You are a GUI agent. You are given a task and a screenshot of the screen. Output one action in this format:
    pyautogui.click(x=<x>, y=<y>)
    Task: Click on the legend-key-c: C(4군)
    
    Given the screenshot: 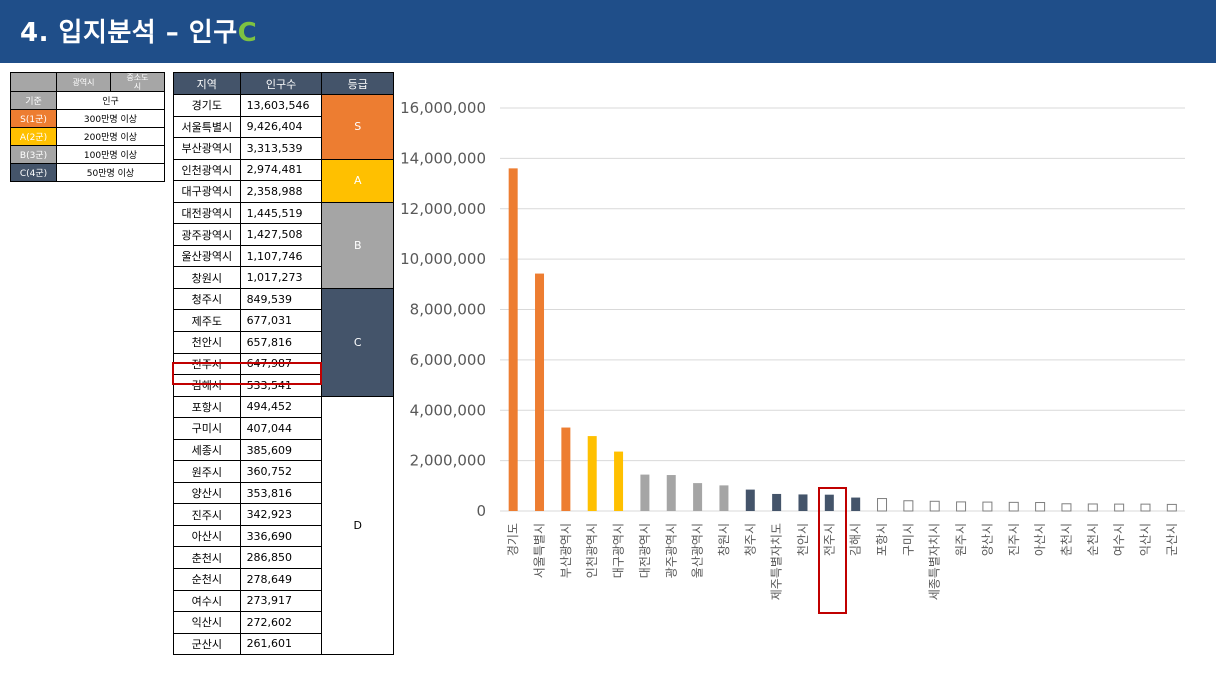 What is the action you would take?
    pyautogui.click(x=33, y=172)
    